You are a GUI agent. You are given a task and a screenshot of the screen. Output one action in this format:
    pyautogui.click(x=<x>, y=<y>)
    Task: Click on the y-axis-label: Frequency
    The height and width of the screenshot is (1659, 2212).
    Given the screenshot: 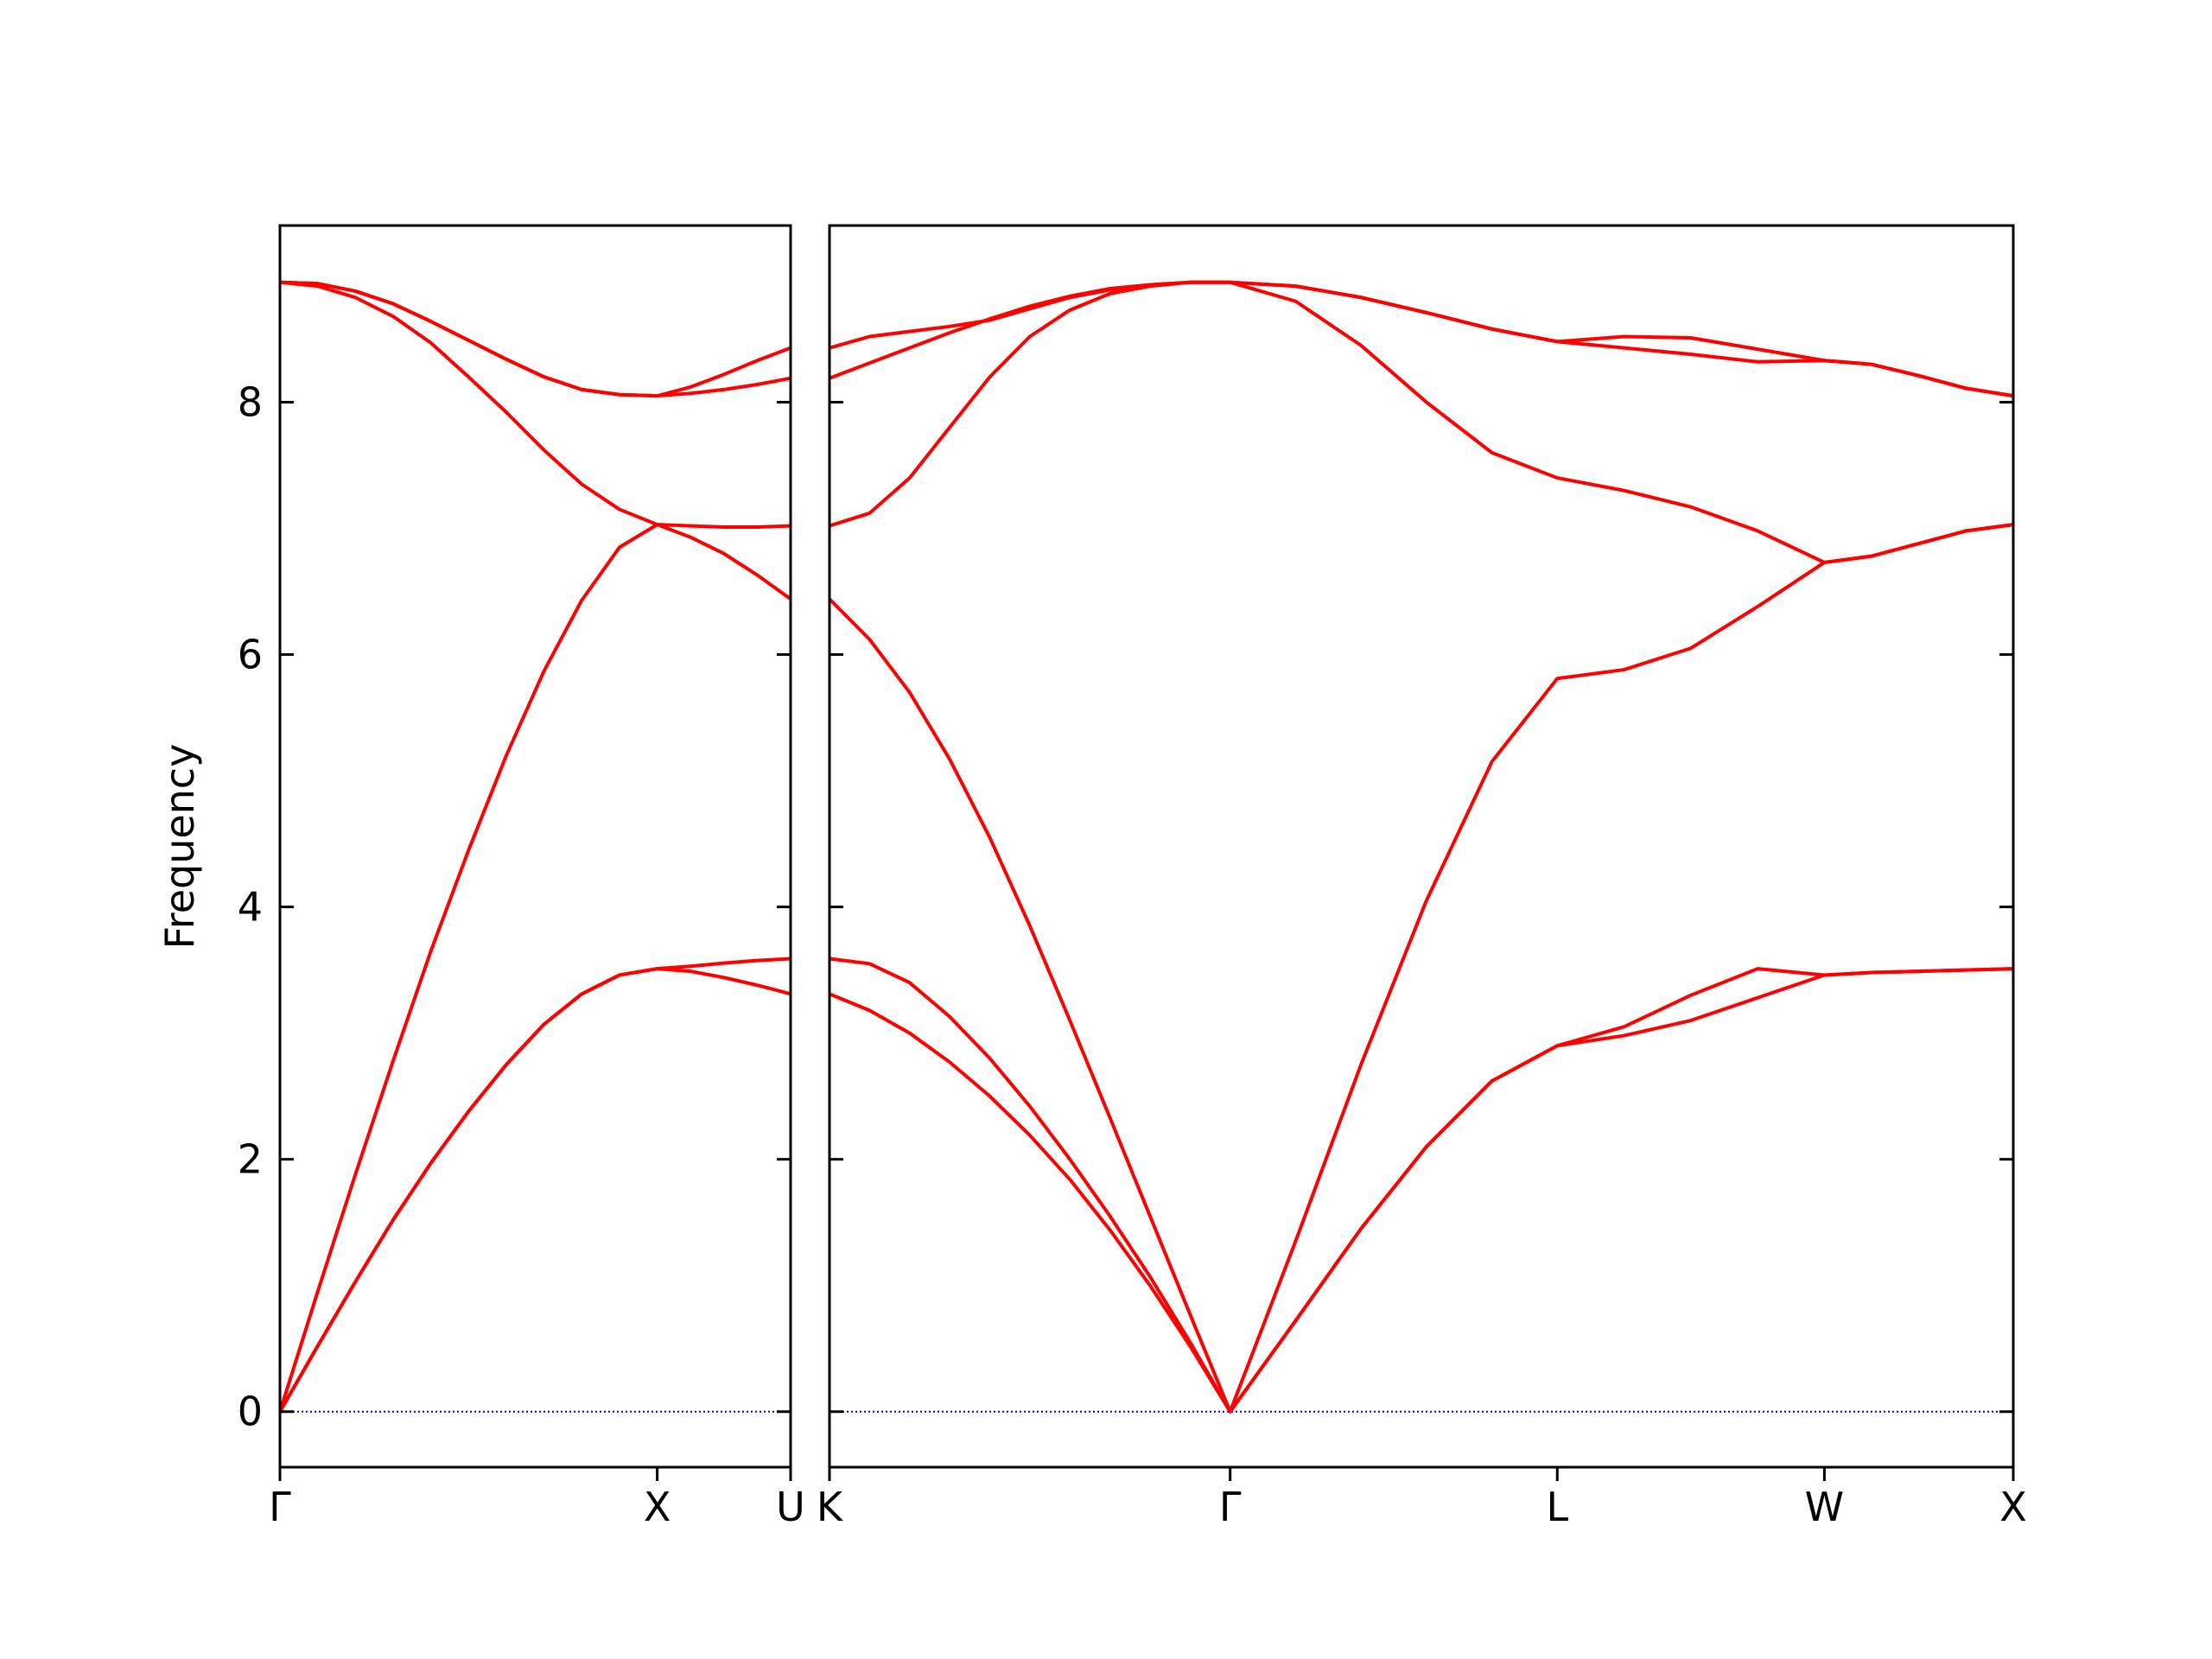 What is the action you would take?
    pyautogui.click(x=179, y=847)
    